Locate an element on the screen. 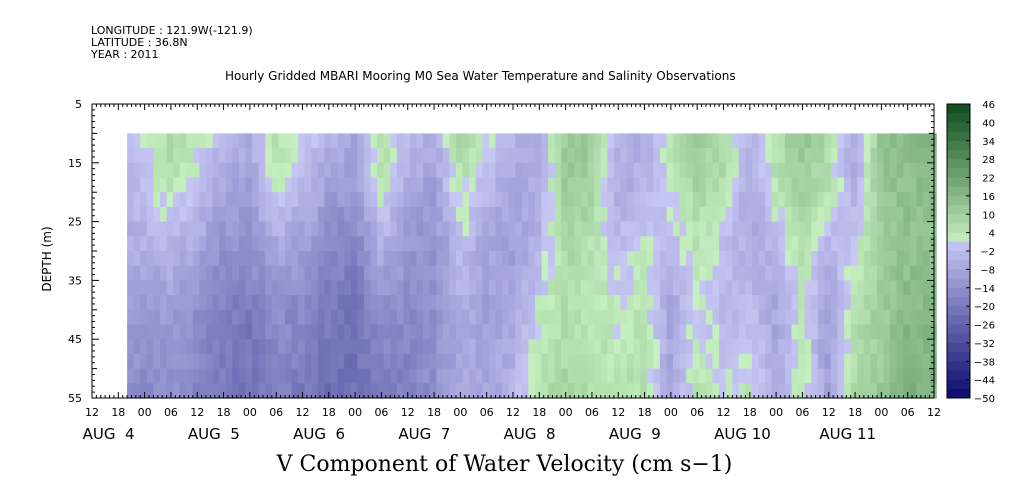  latitude-label: LATITUDE : 36.8N is located at coordinates (139, 42).